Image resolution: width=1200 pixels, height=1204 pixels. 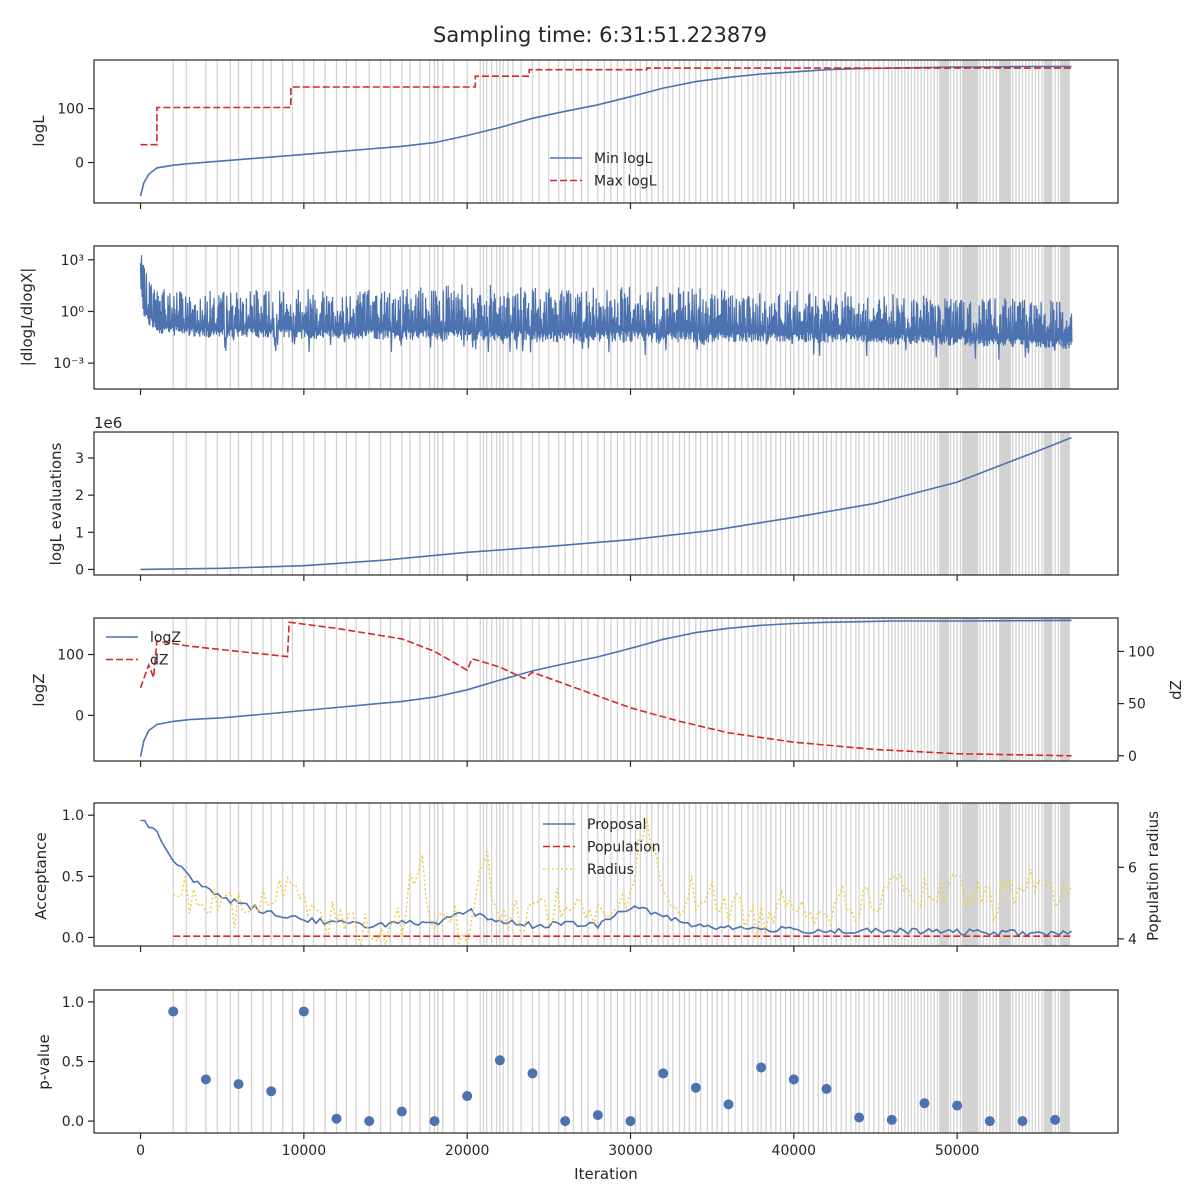 I want to click on panel-2: 10⁻³ 10⁰ 10³, so click(x=586, y=320).